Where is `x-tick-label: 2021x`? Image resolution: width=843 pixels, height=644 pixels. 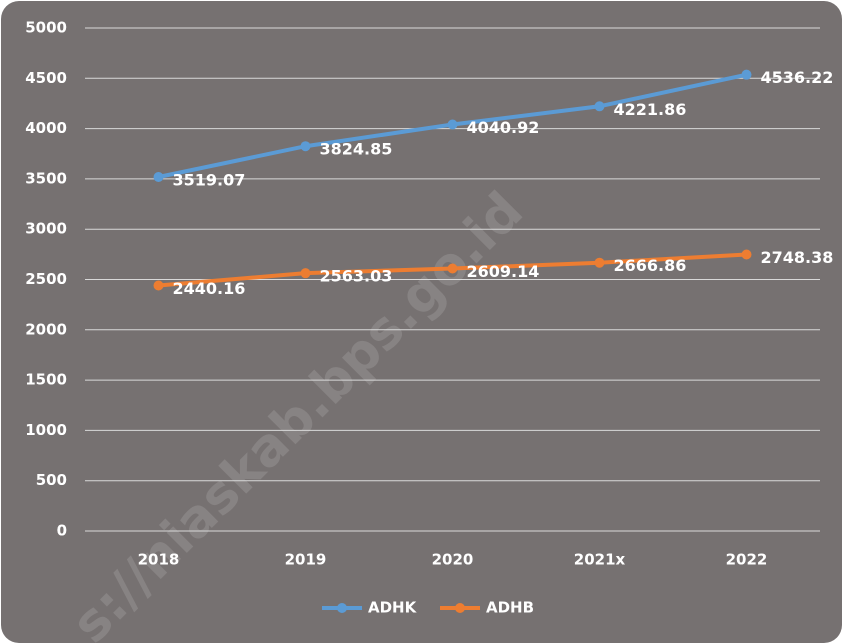 x-tick-label: 2021x is located at coordinates (600, 560).